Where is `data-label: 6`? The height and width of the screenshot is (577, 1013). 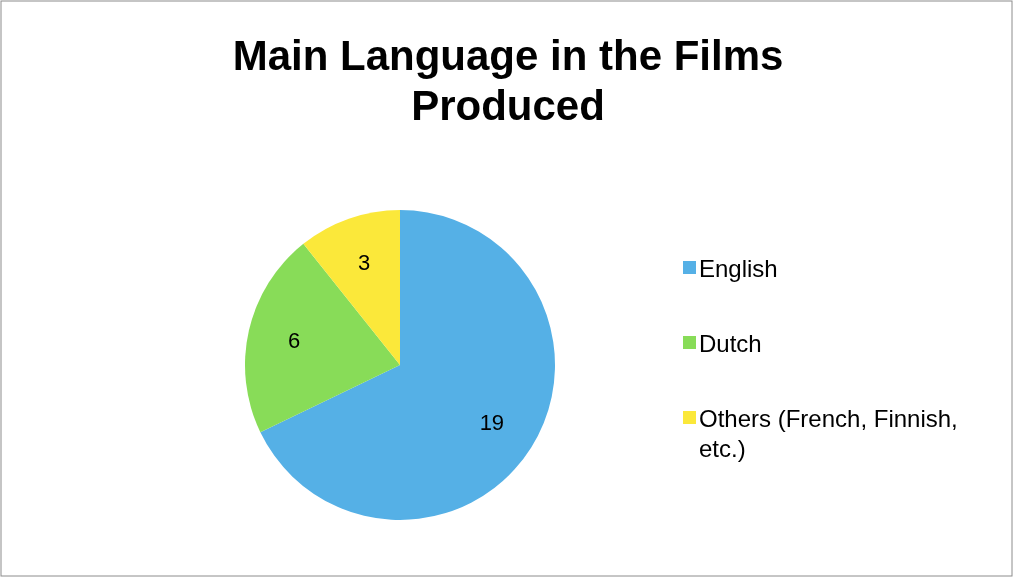
data-label: 6 is located at coordinates (294, 341).